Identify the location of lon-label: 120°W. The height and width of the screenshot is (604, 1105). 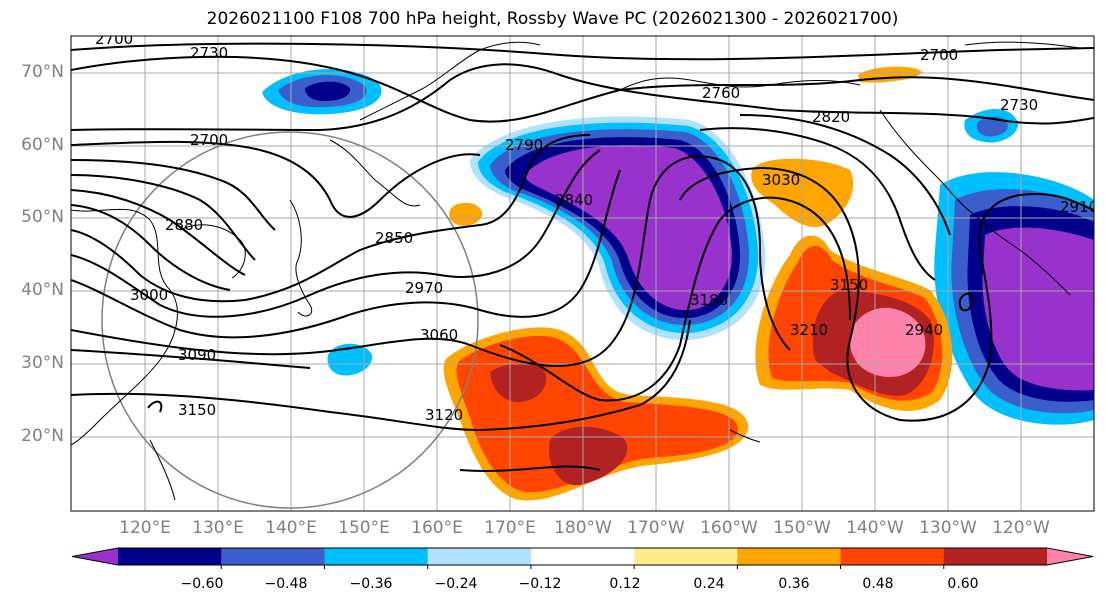
(1021, 528).